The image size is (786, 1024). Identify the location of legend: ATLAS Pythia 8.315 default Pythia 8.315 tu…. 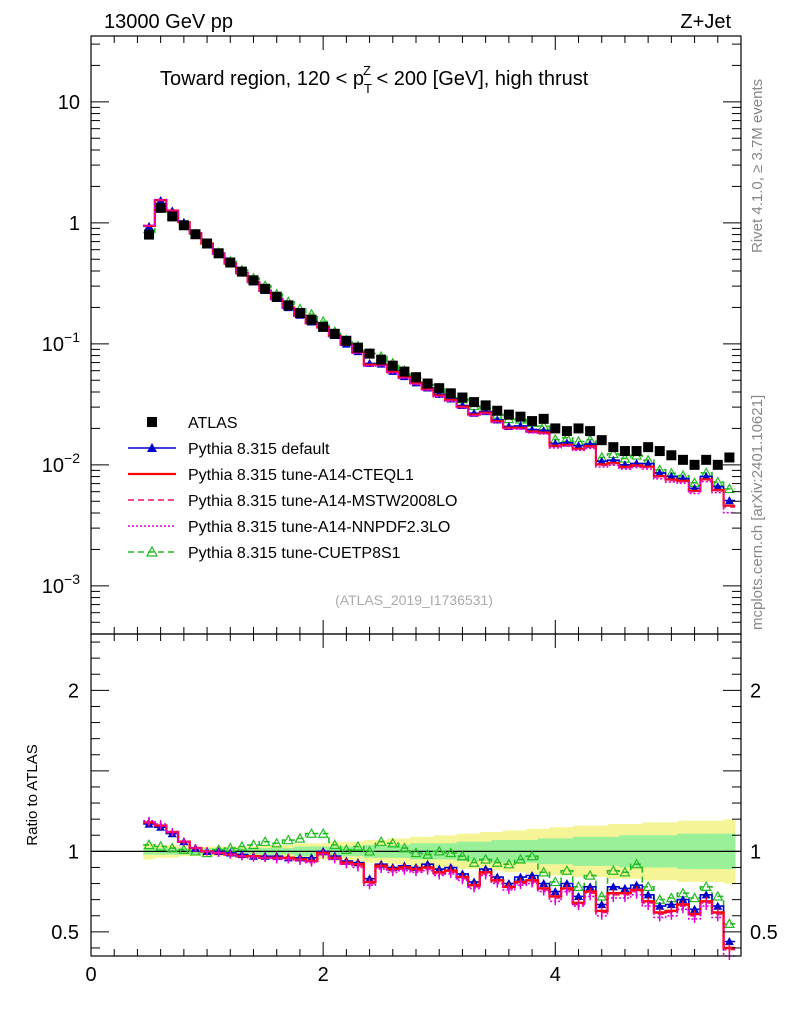
(292, 488).